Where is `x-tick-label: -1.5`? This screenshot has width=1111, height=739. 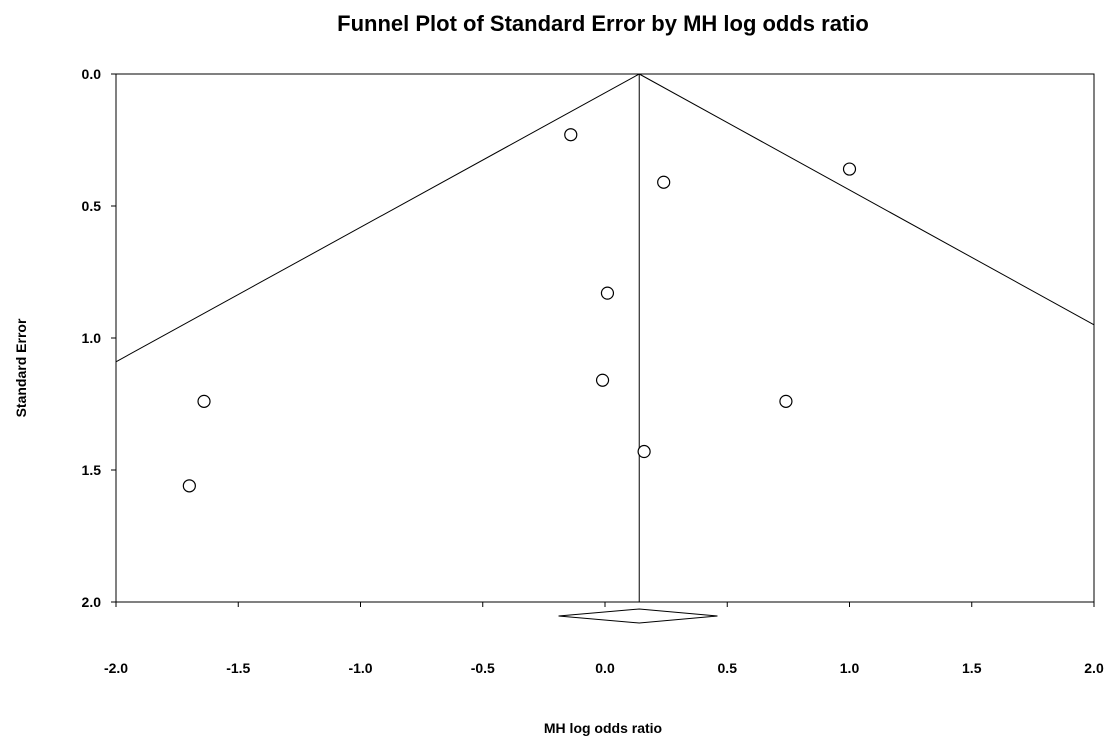 x-tick-label: -1.5 is located at coordinates (238, 668).